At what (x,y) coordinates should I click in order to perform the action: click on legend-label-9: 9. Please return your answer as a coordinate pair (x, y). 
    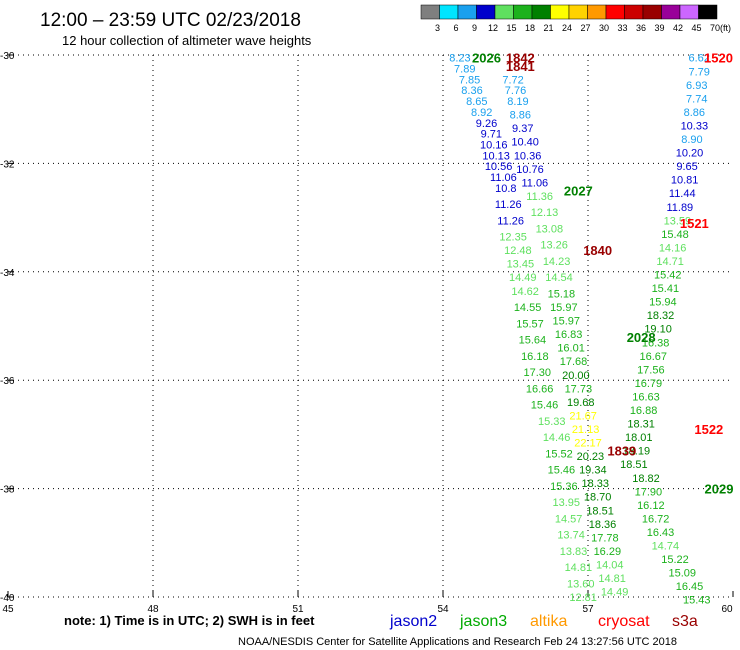
    Looking at the image, I should click on (474, 28).